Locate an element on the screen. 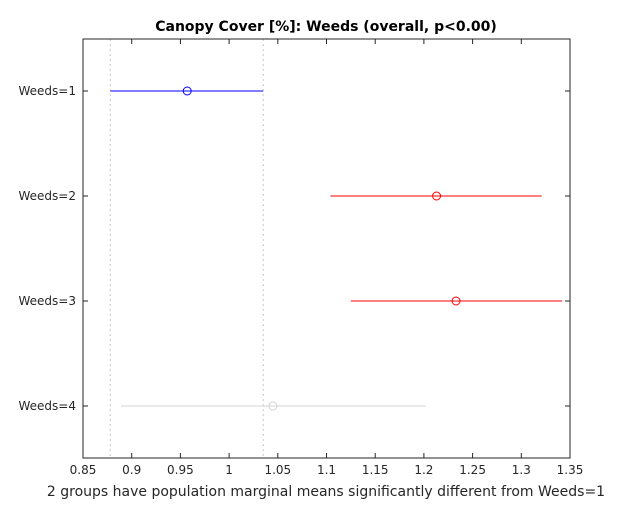 This screenshot has width=630, height=515. x-tick-label: 1.1 is located at coordinates (326, 470).